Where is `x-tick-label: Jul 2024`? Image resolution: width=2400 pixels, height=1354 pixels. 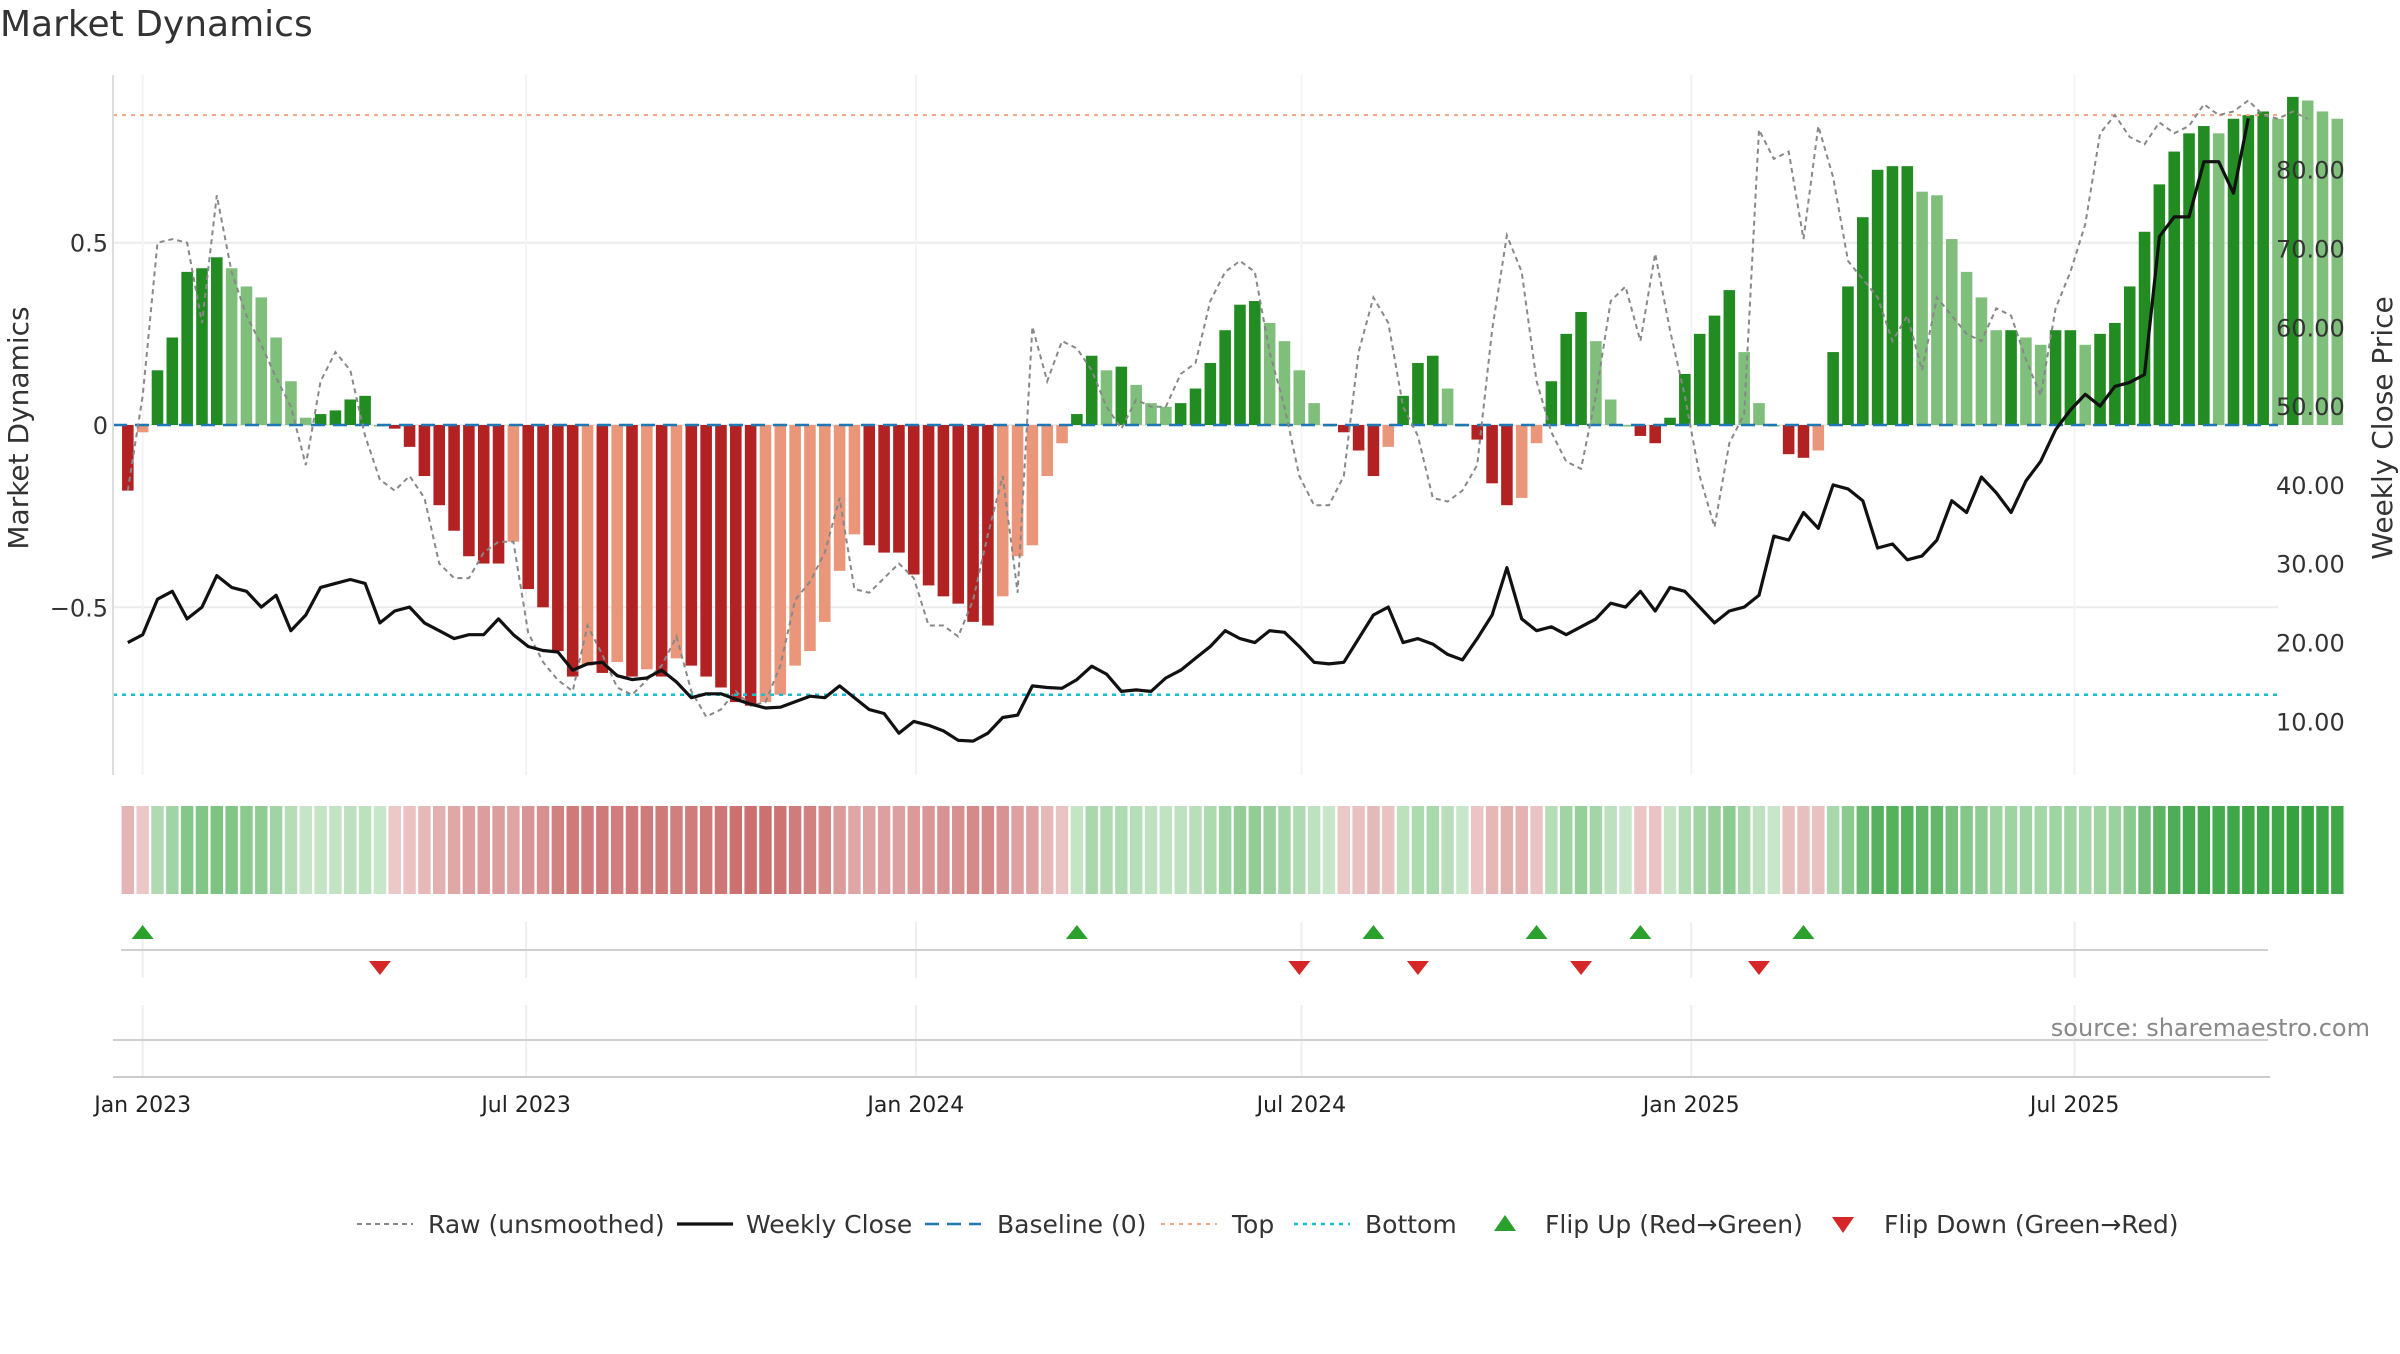
x-tick-label: Jul 2024 is located at coordinates (1301, 1105).